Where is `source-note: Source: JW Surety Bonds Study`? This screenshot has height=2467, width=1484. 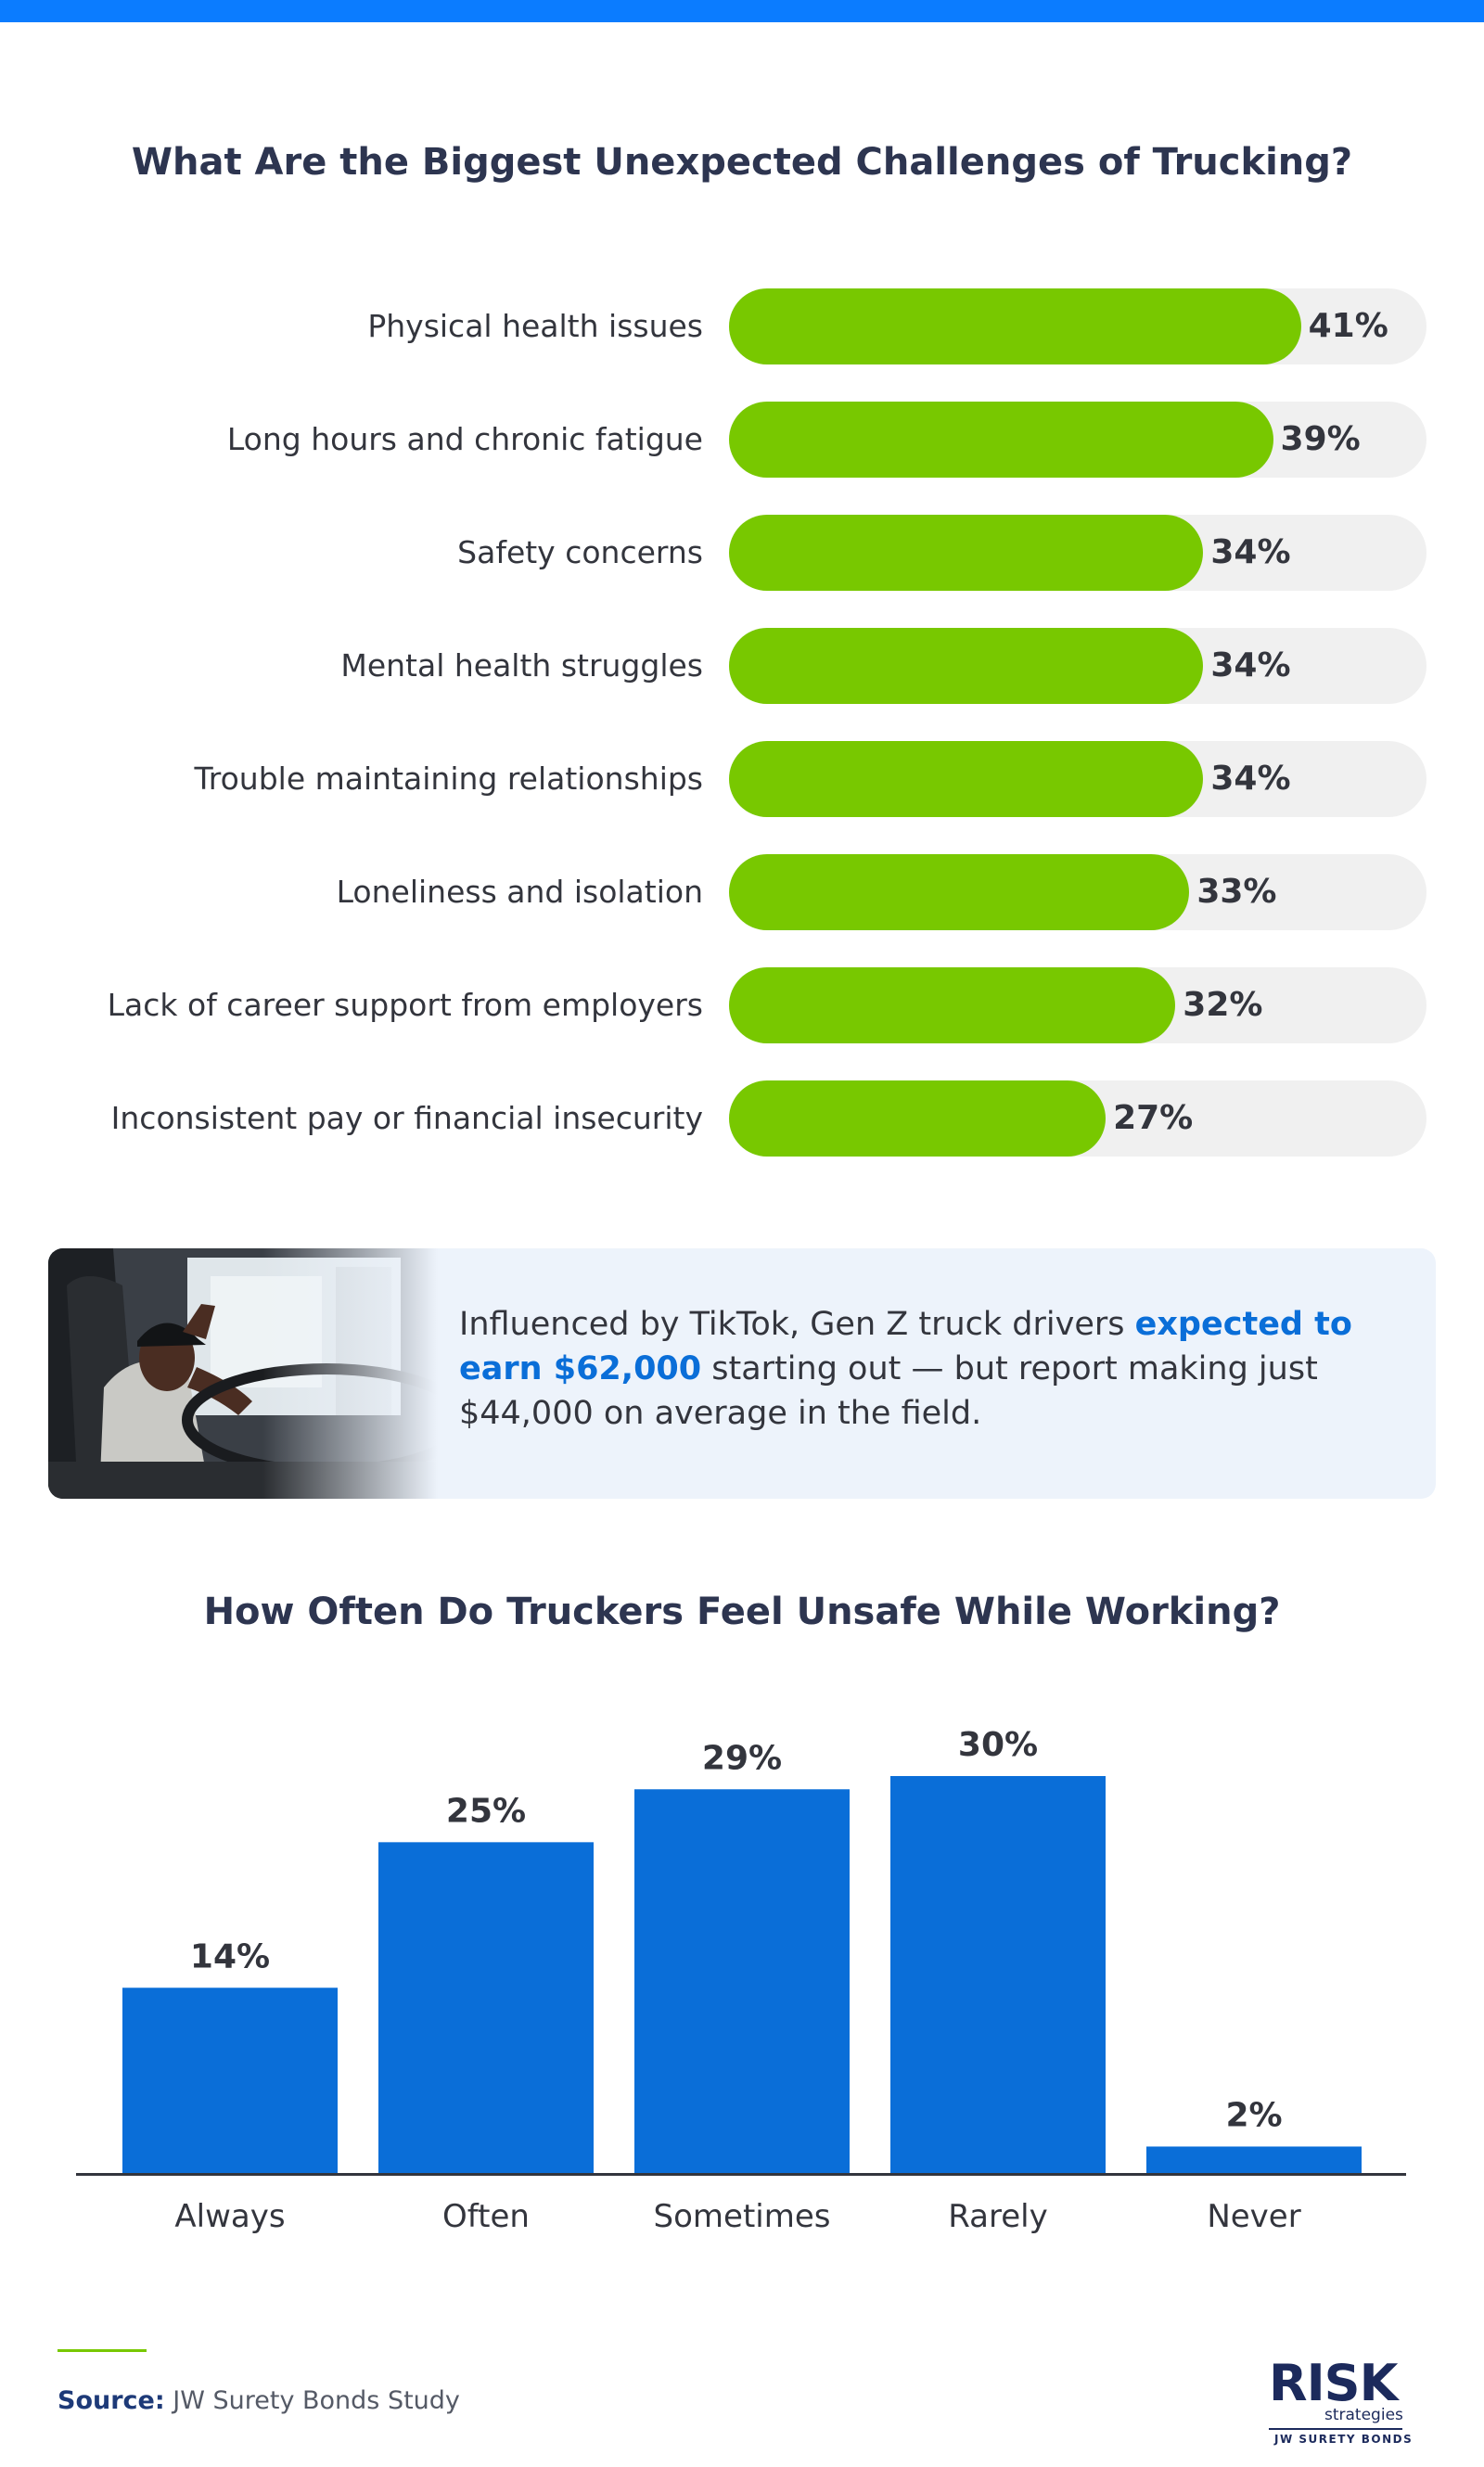
source-note: Source: JW Surety Bonds Study is located at coordinates (259, 2400).